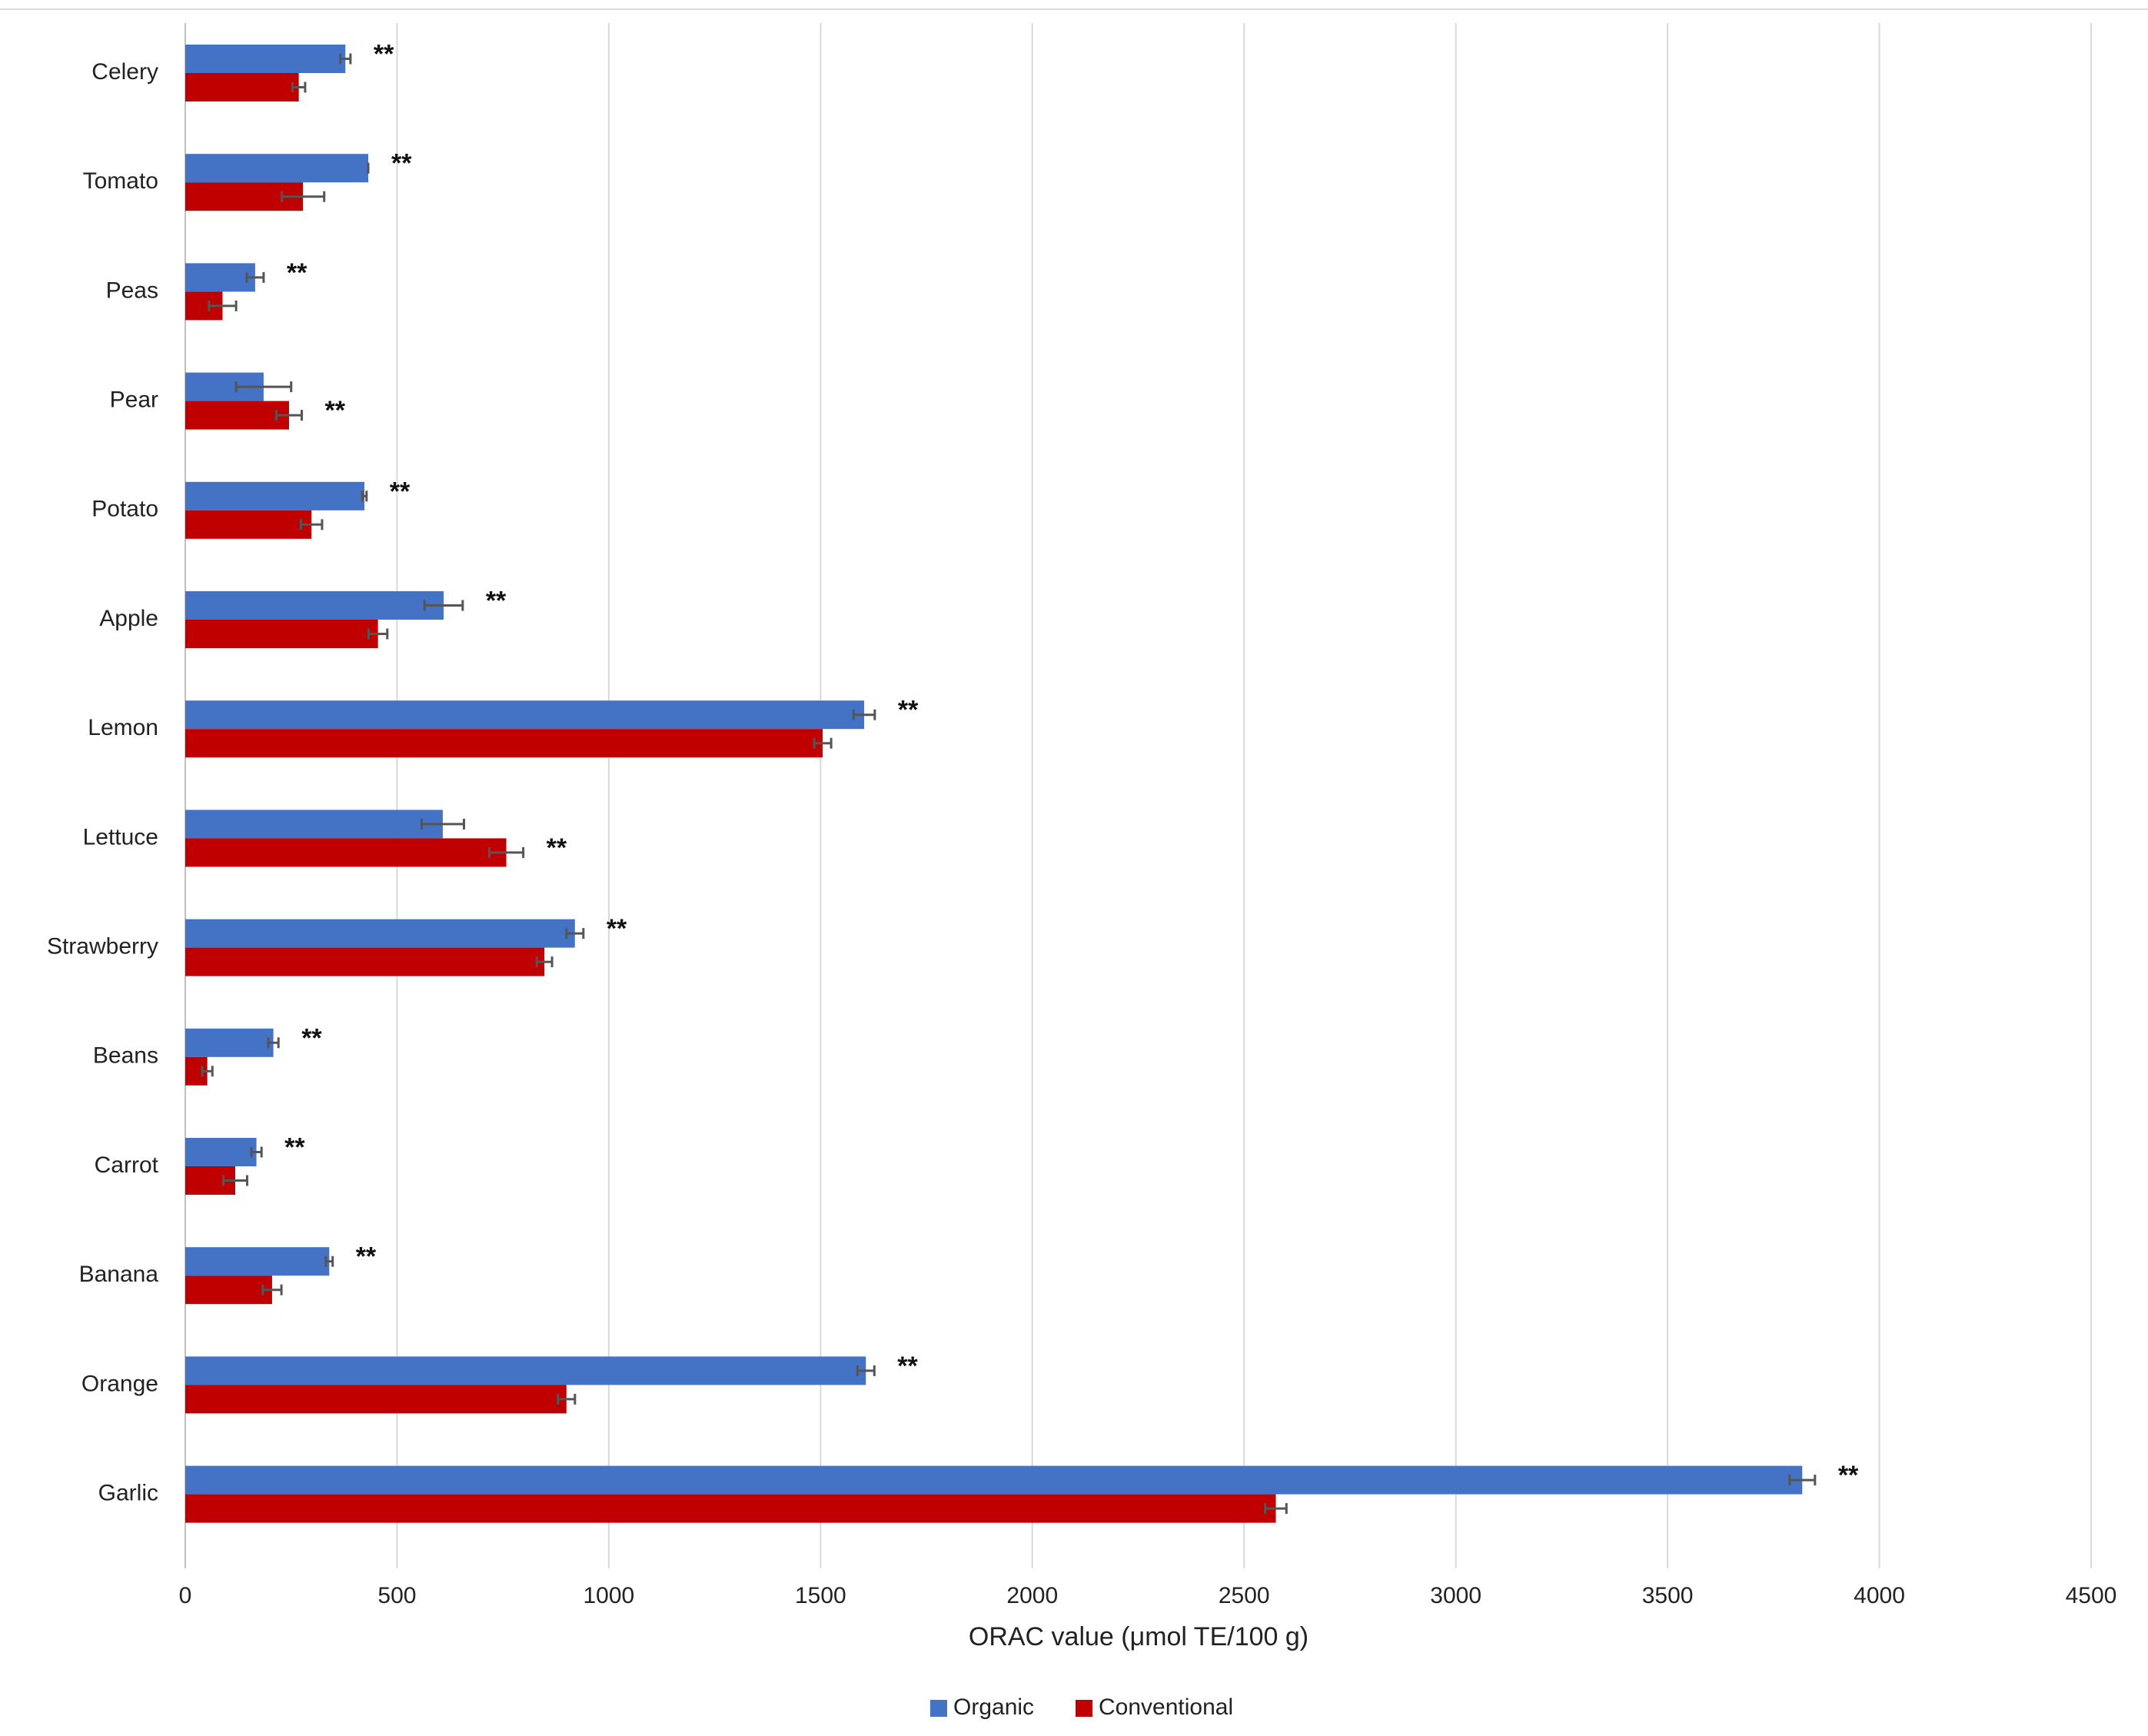 The height and width of the screenshot is (1736, 2148). I want to click on bar-conventional-celery, so click(242, 87).